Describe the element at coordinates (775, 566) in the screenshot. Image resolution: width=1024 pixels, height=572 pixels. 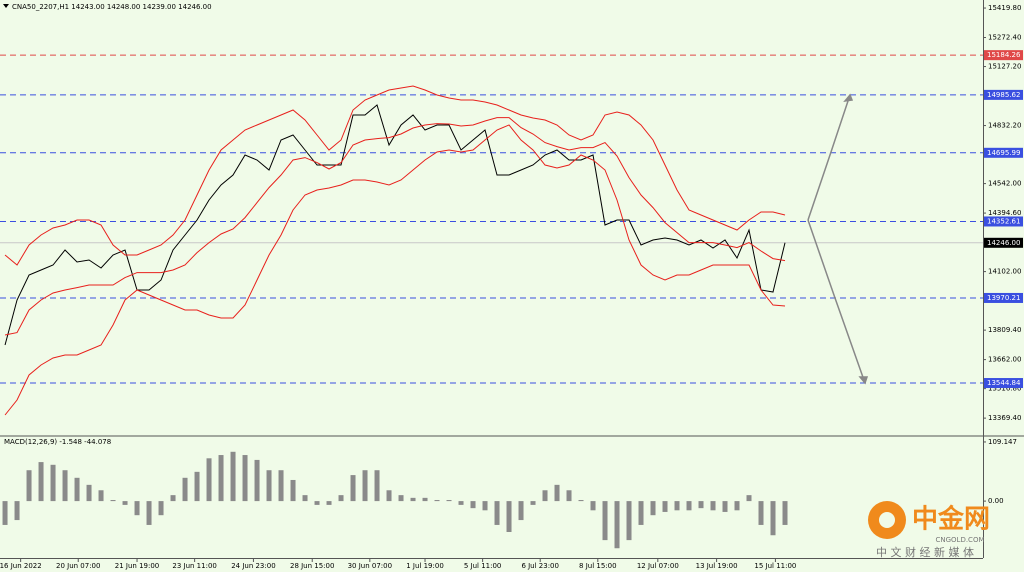
I see `x-tick-label: 15 Jul 11:00` at that location.